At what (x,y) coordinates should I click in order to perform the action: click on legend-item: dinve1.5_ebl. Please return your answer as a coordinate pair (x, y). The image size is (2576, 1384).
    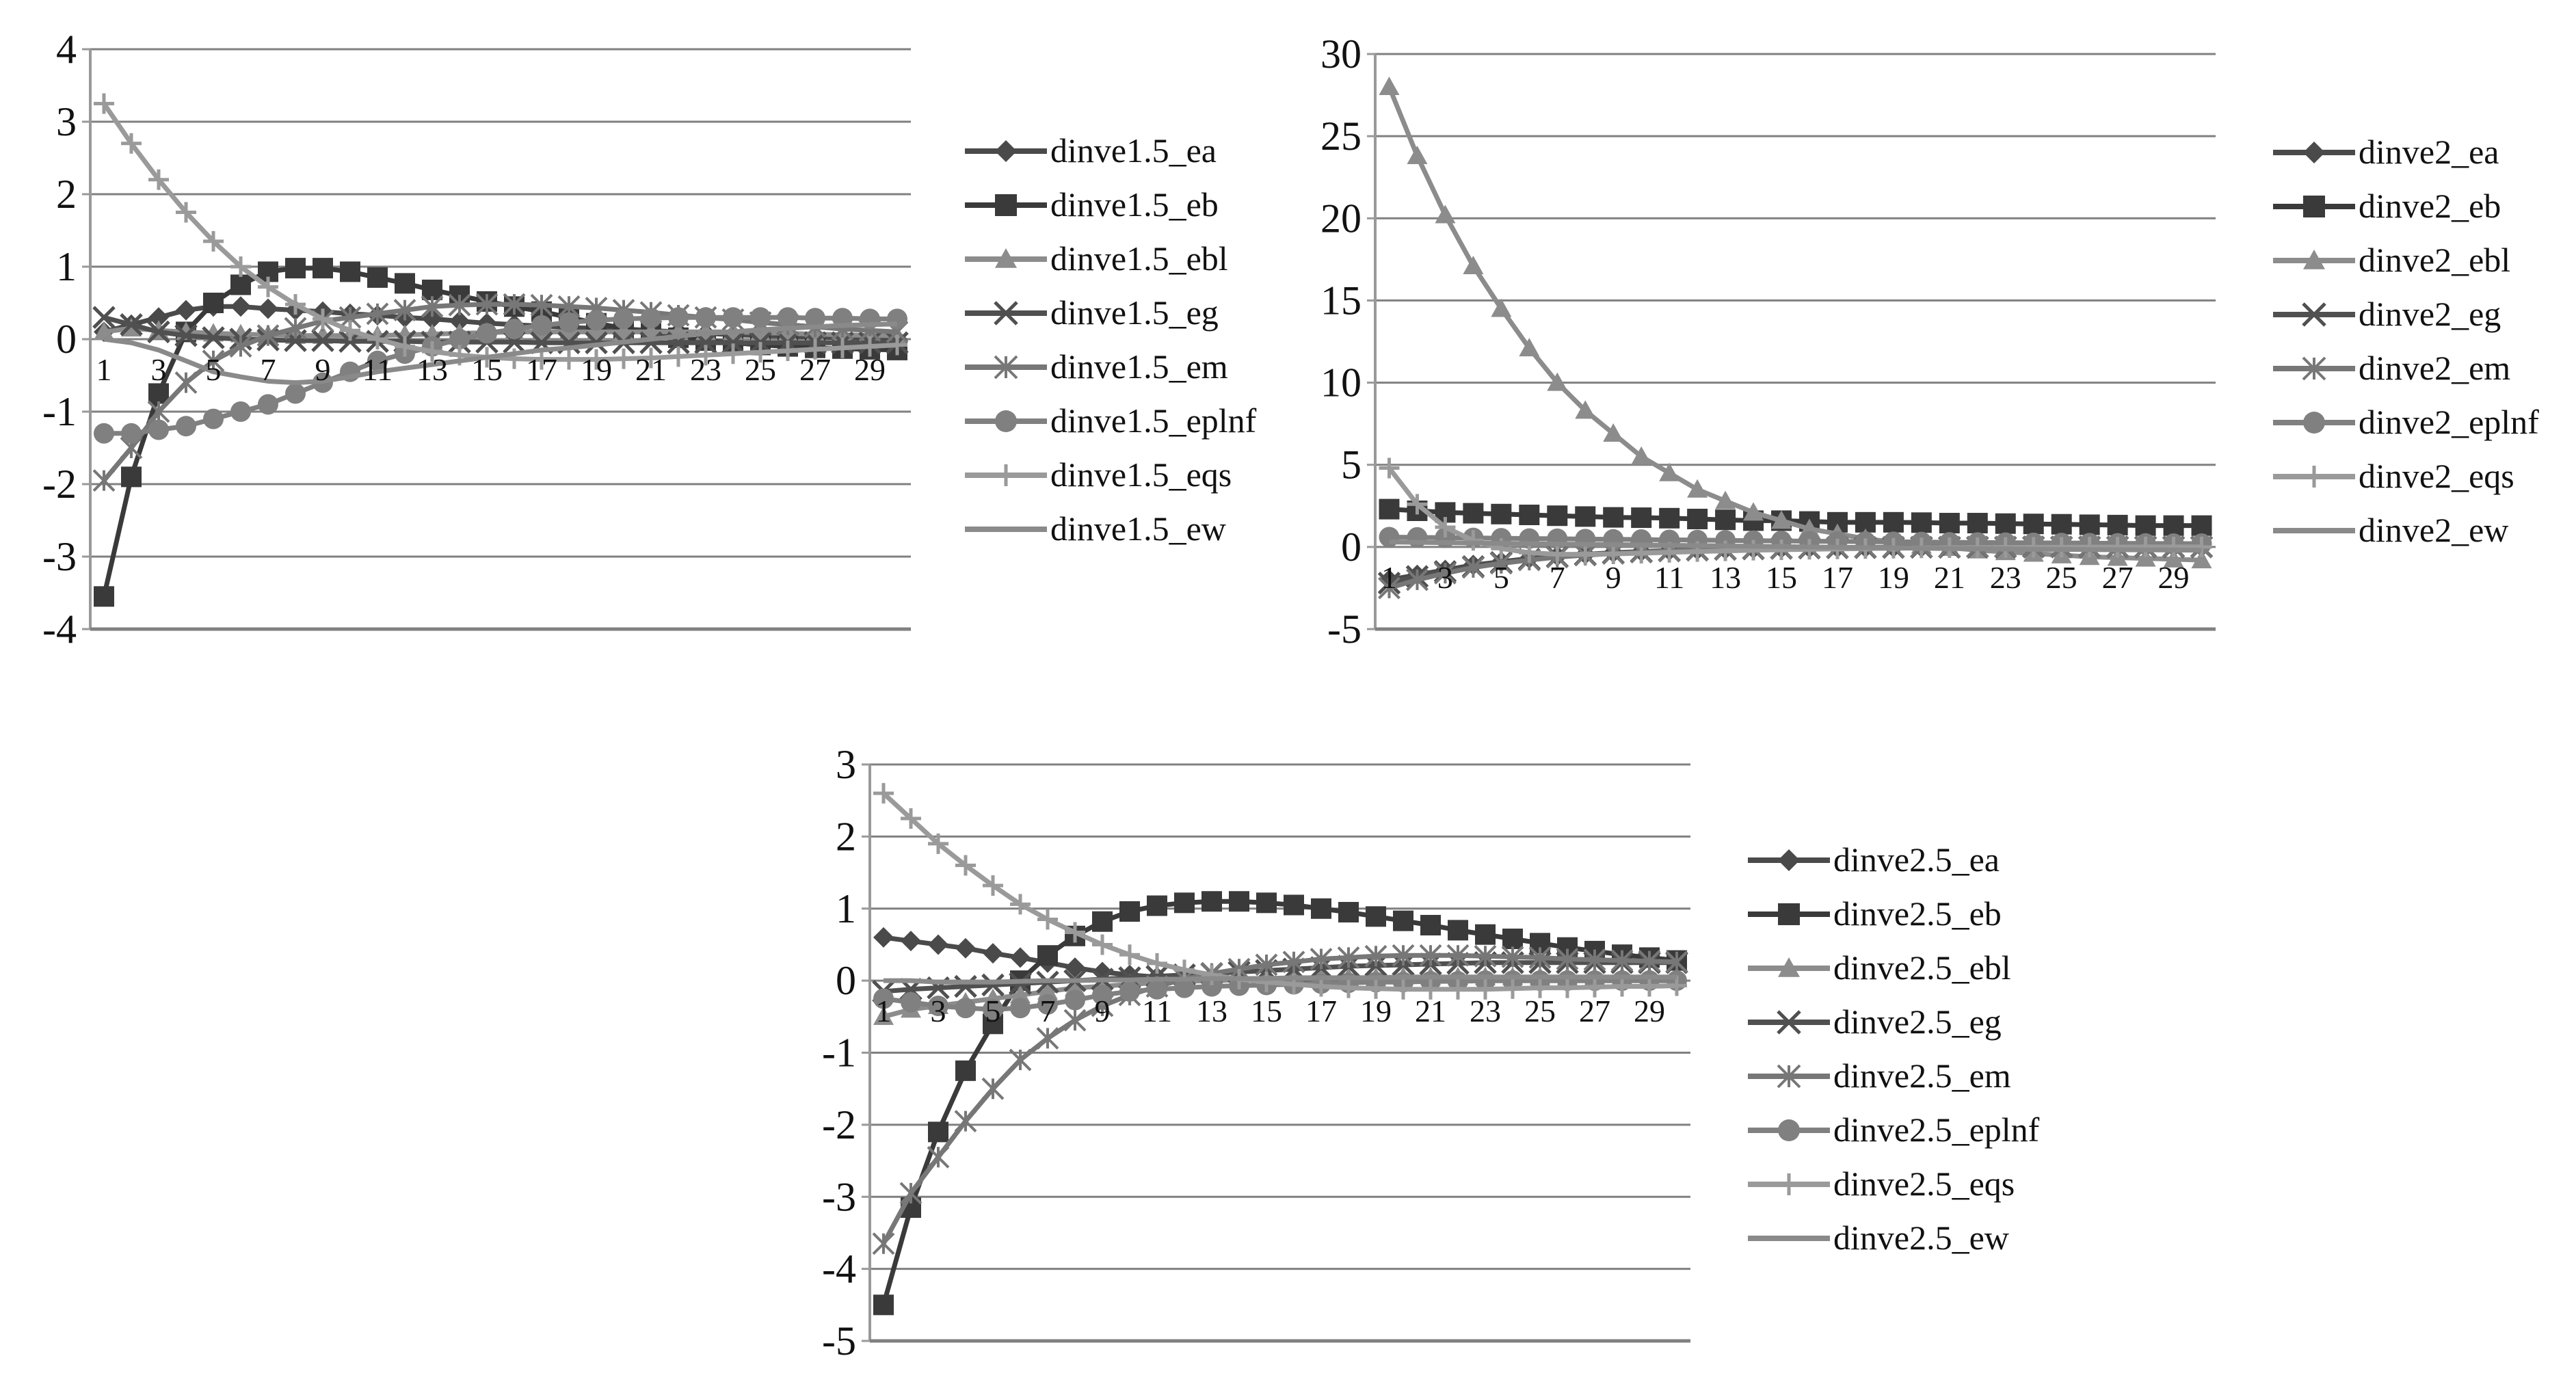
    Looking at the image, I should click on (1096, 258).